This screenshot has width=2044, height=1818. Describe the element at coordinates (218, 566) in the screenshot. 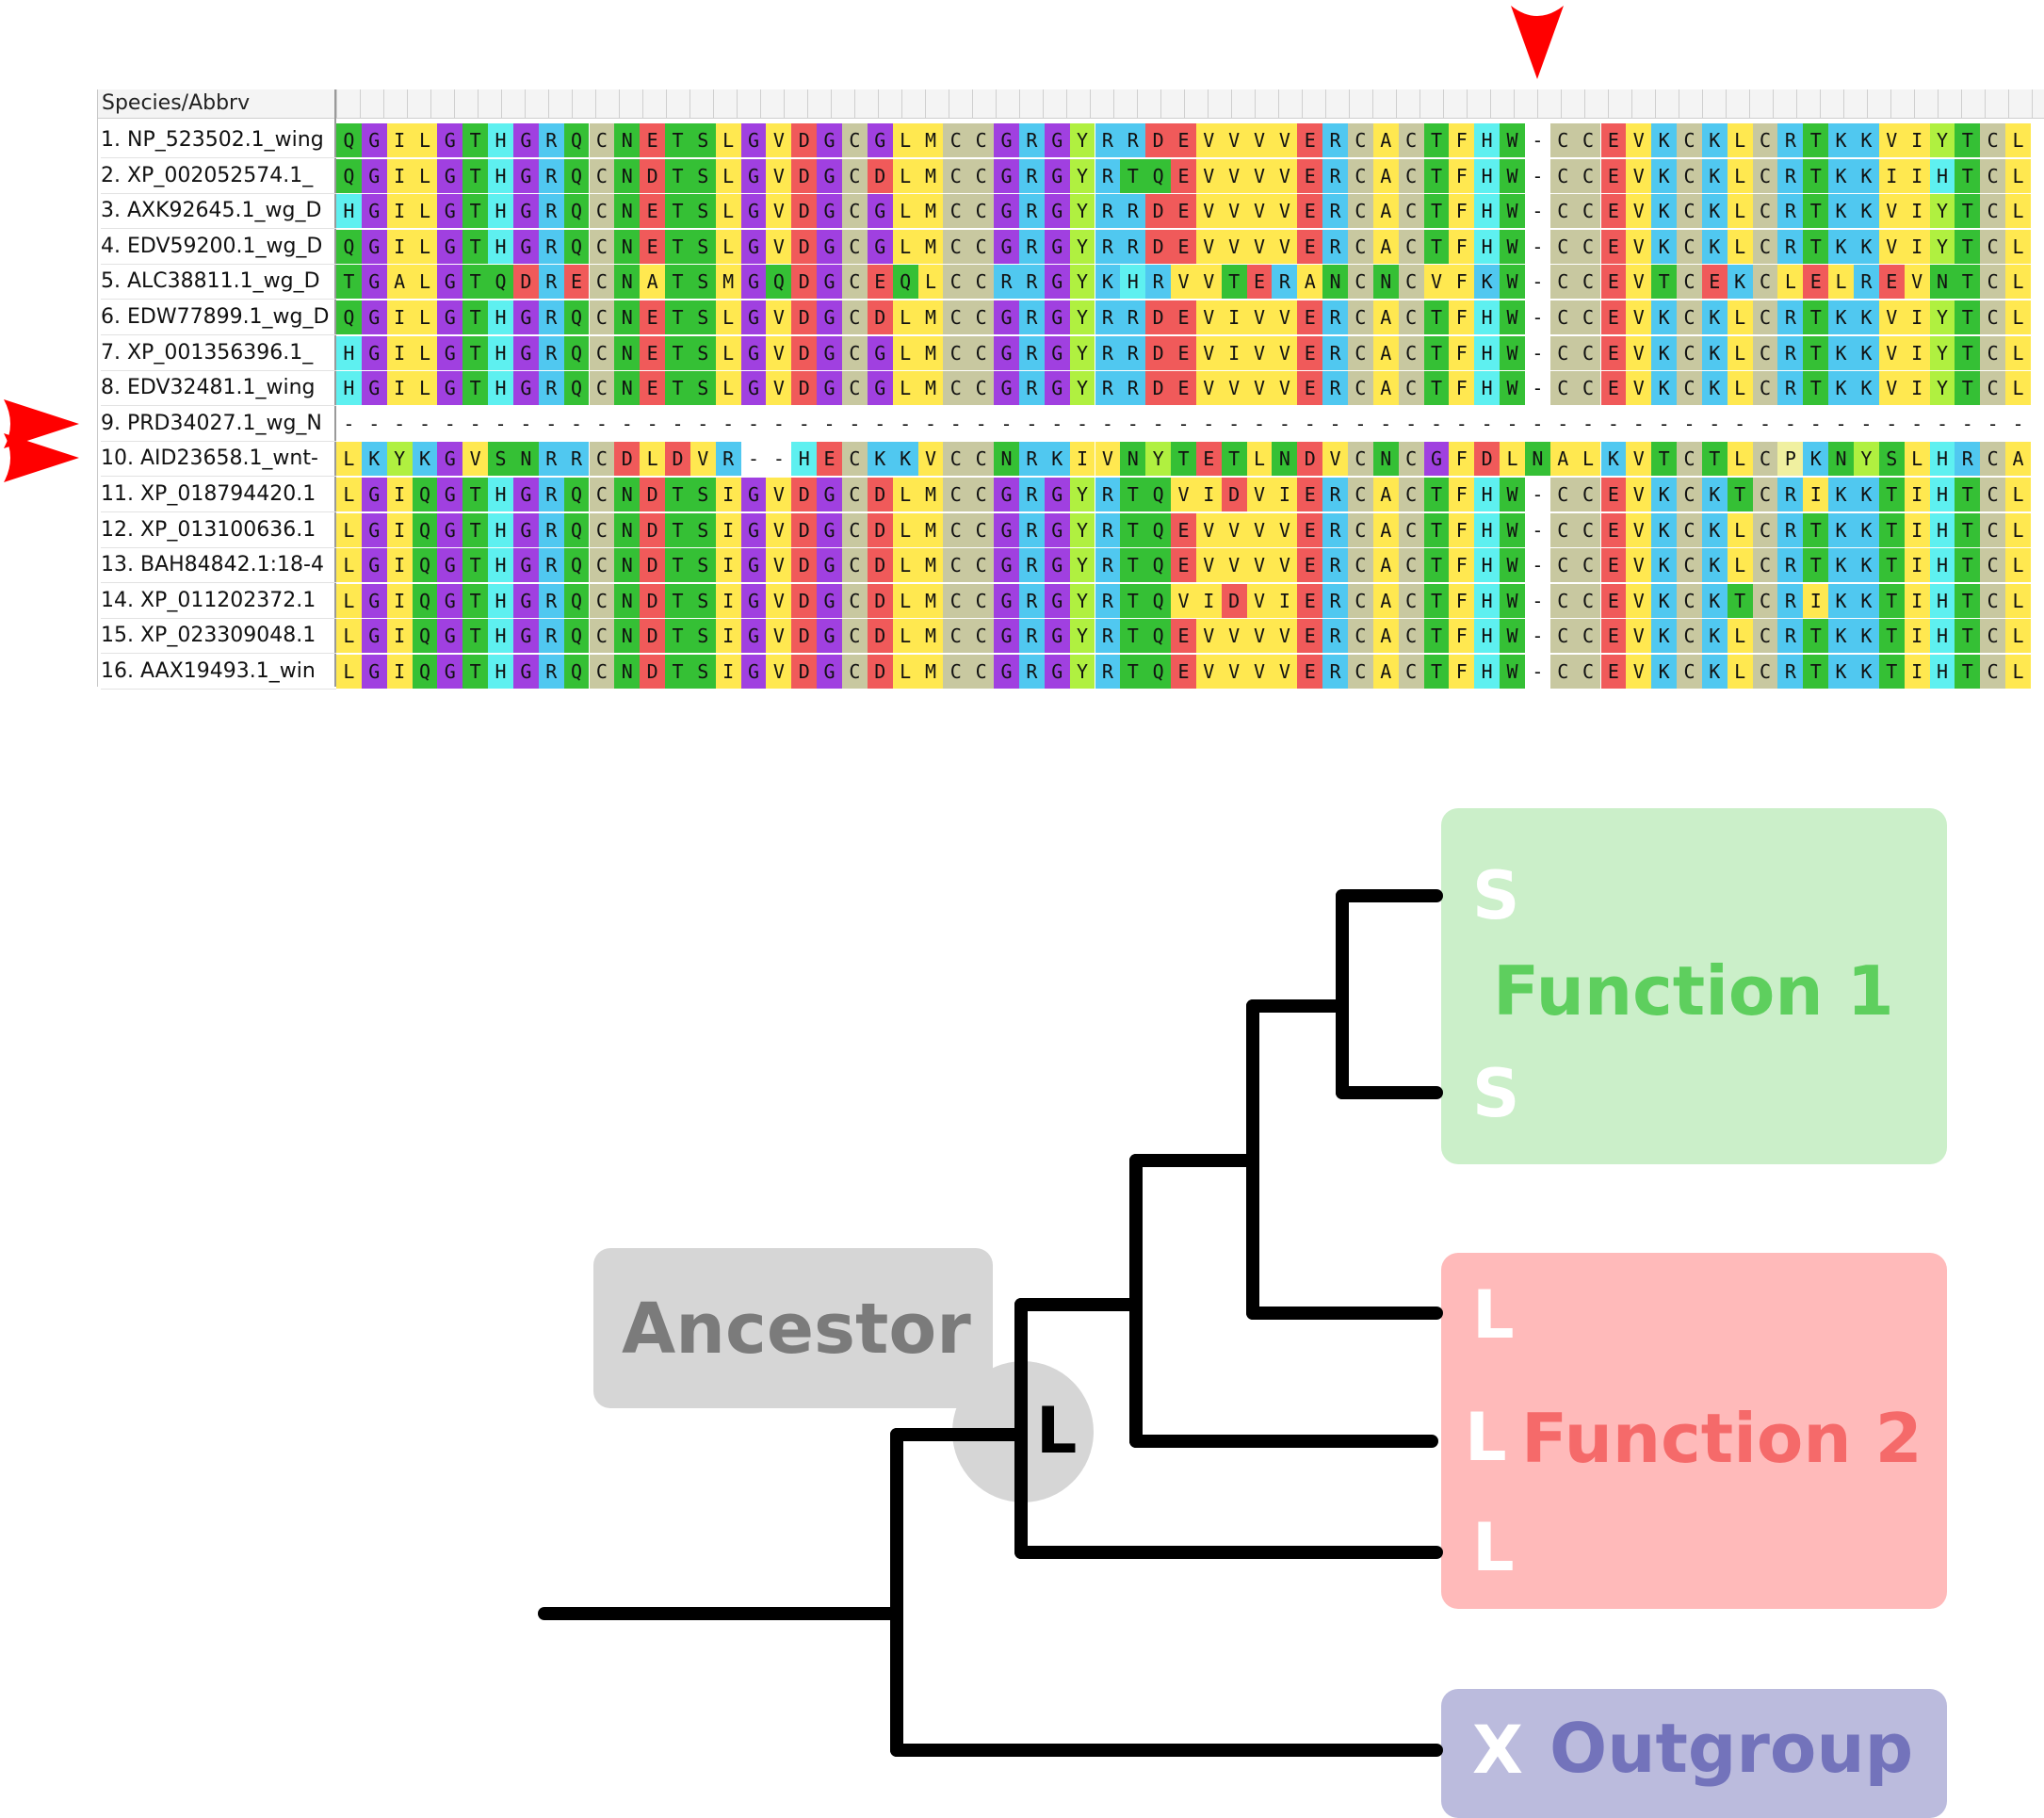

I see `sequence-name: 13. BAH84842.1:18-4` at that location.